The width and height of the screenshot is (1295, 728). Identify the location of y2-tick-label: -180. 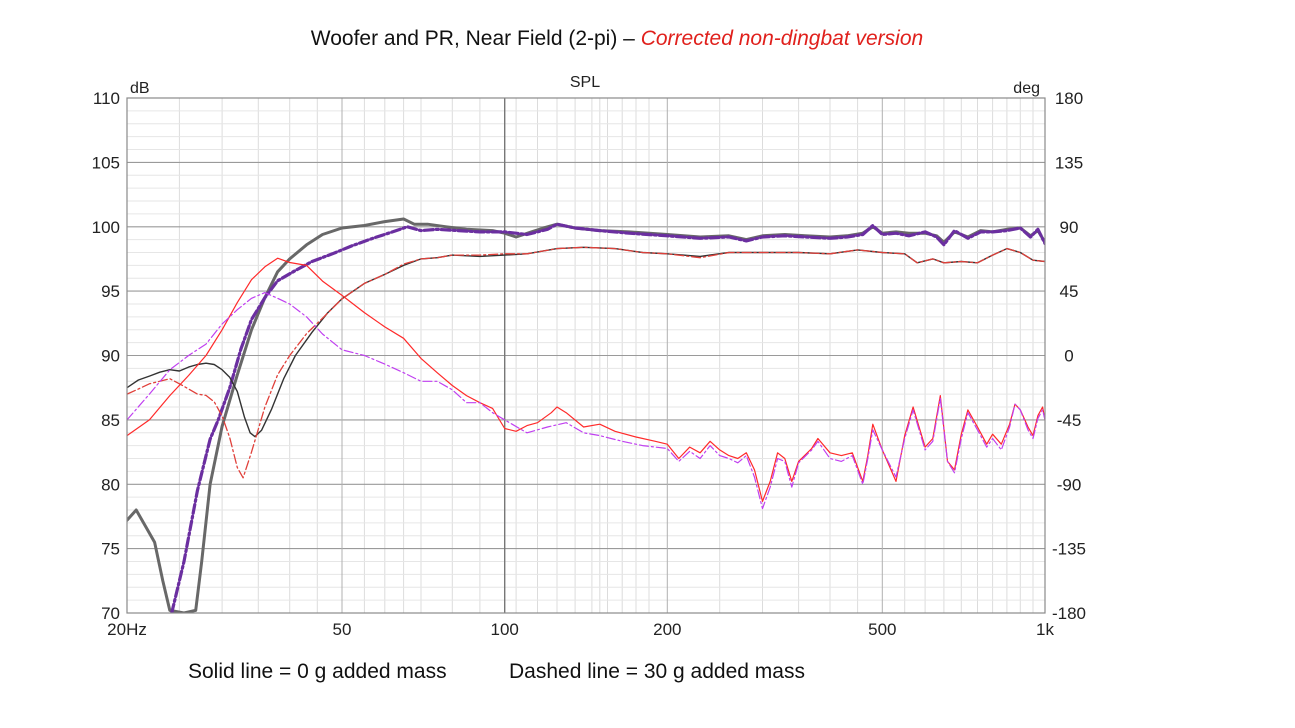
(1069, 613).